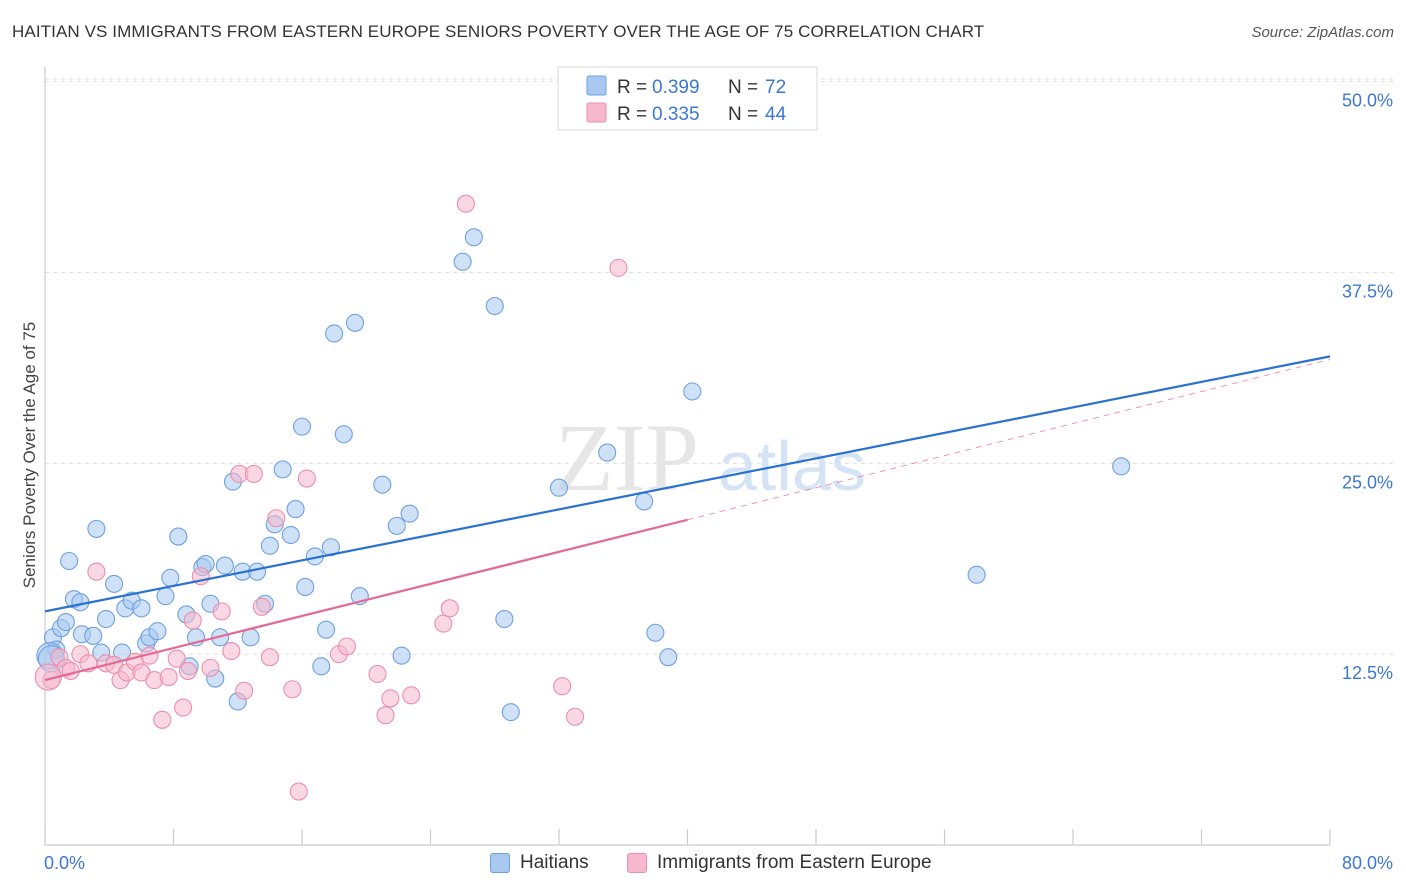  What do you see at coordinates (634, 87) in the screenshot?
I see `legend-r-label-haitians: R =` at bounding box center [634, 87].